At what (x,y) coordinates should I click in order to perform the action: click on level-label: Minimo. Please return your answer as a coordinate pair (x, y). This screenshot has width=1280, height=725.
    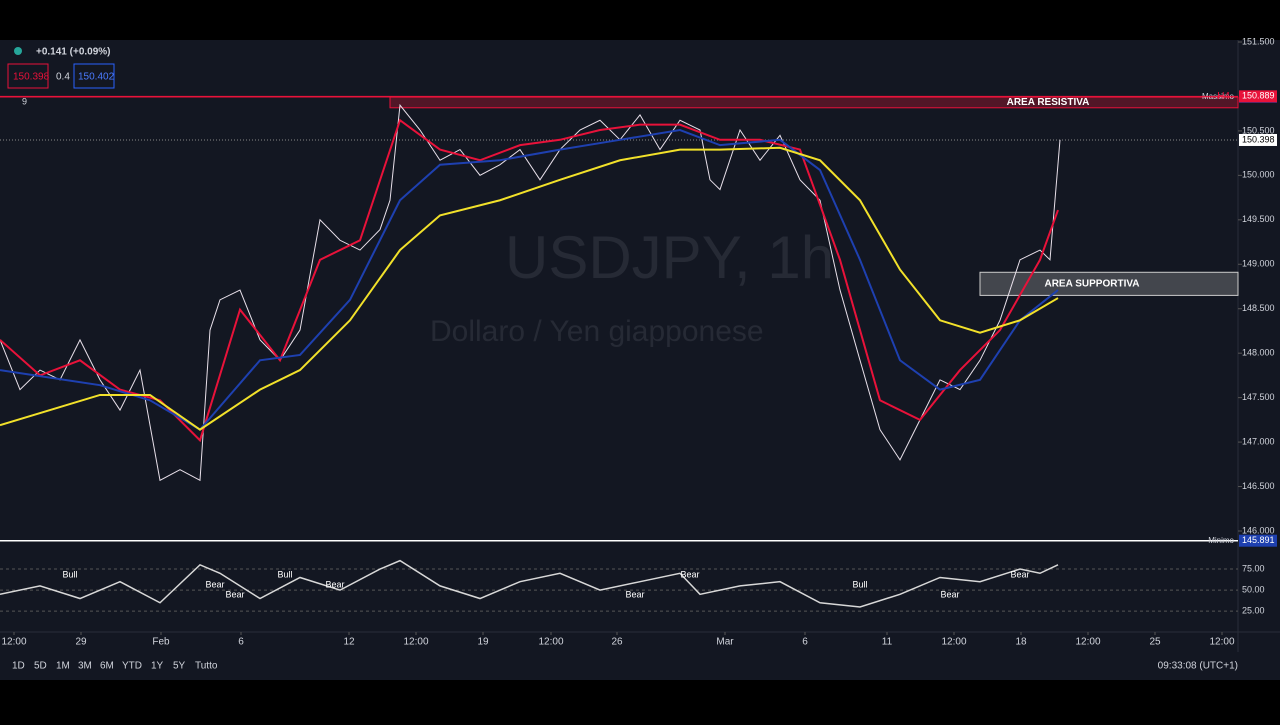
    Looking at the image, I should click on (1221, 540).